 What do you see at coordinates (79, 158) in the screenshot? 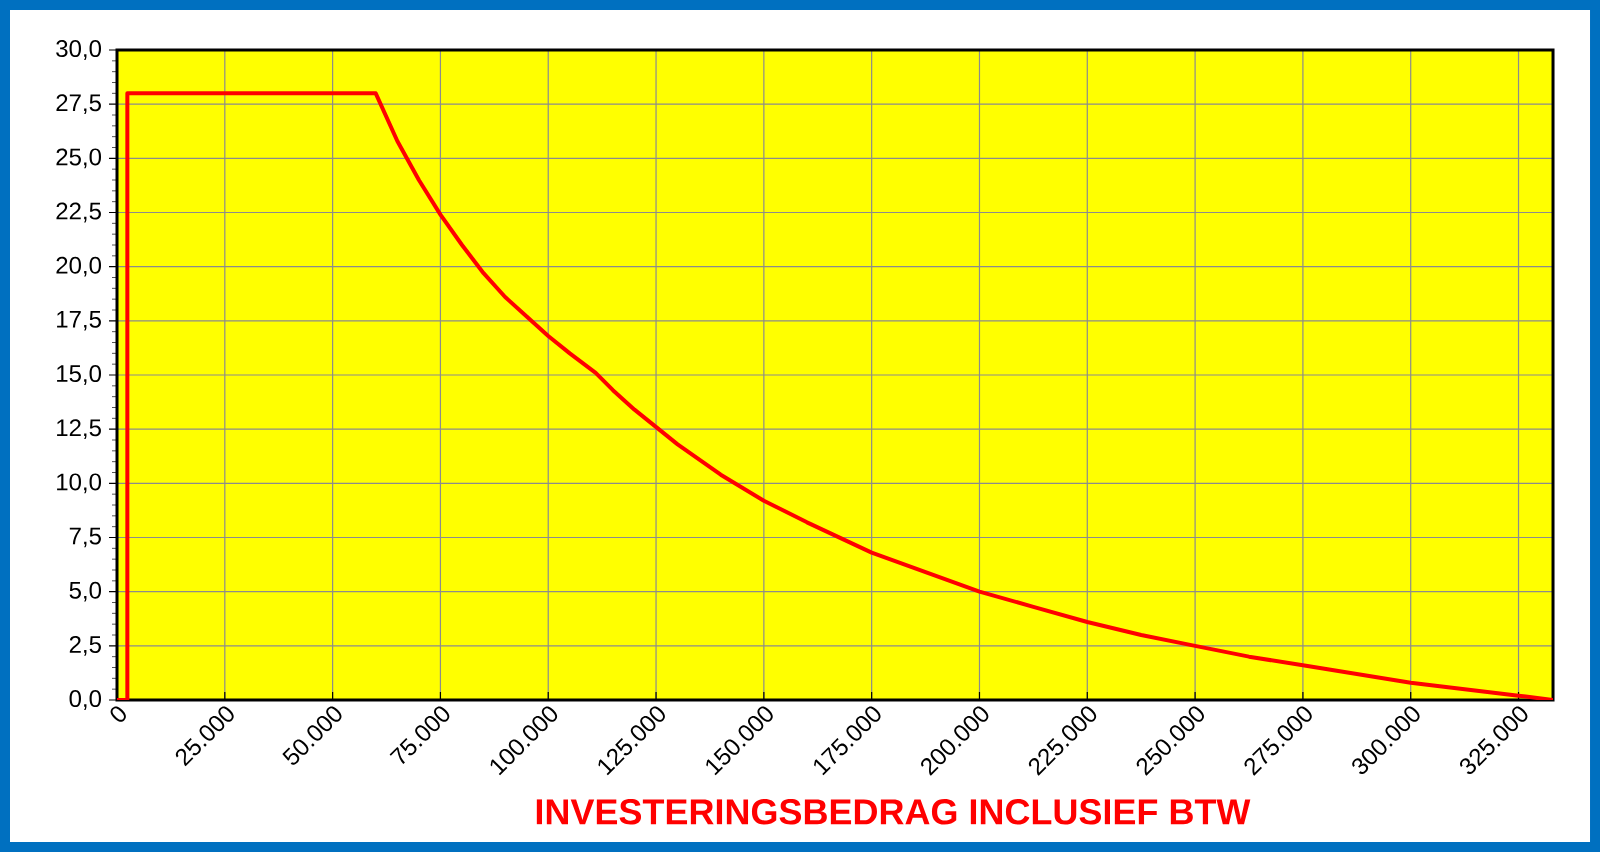
I see `y-tick-label: 25,0` at bounding box center [79, 158].